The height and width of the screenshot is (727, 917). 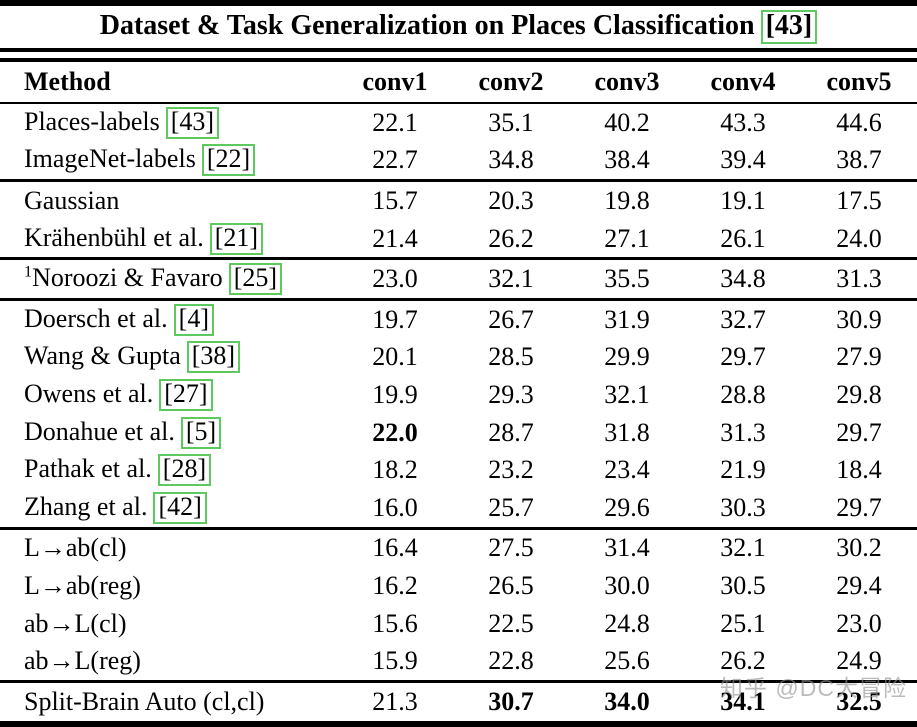 I want to click on value-cell-conv4: 43.3, so click(x=743, y=122).